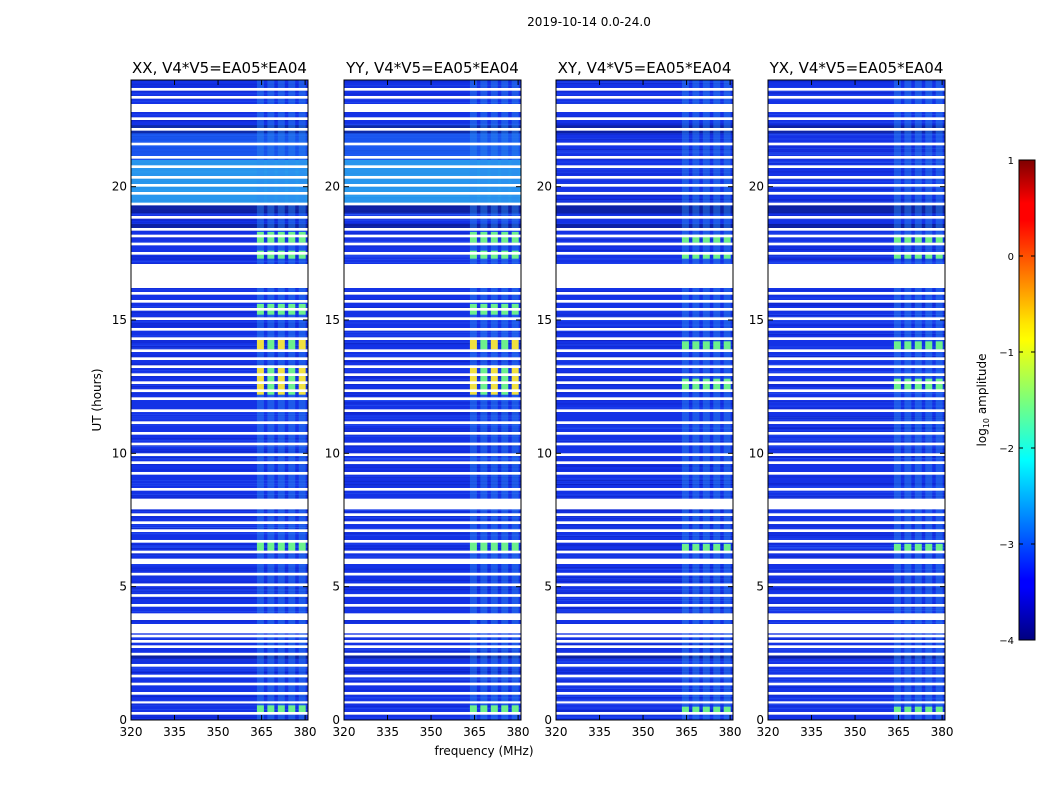 The width and height of the screenshot is (1050, 800). I want to click on colorbar-ticks: 1 0 −1 −2 −3 −4, so click(1017, 401).